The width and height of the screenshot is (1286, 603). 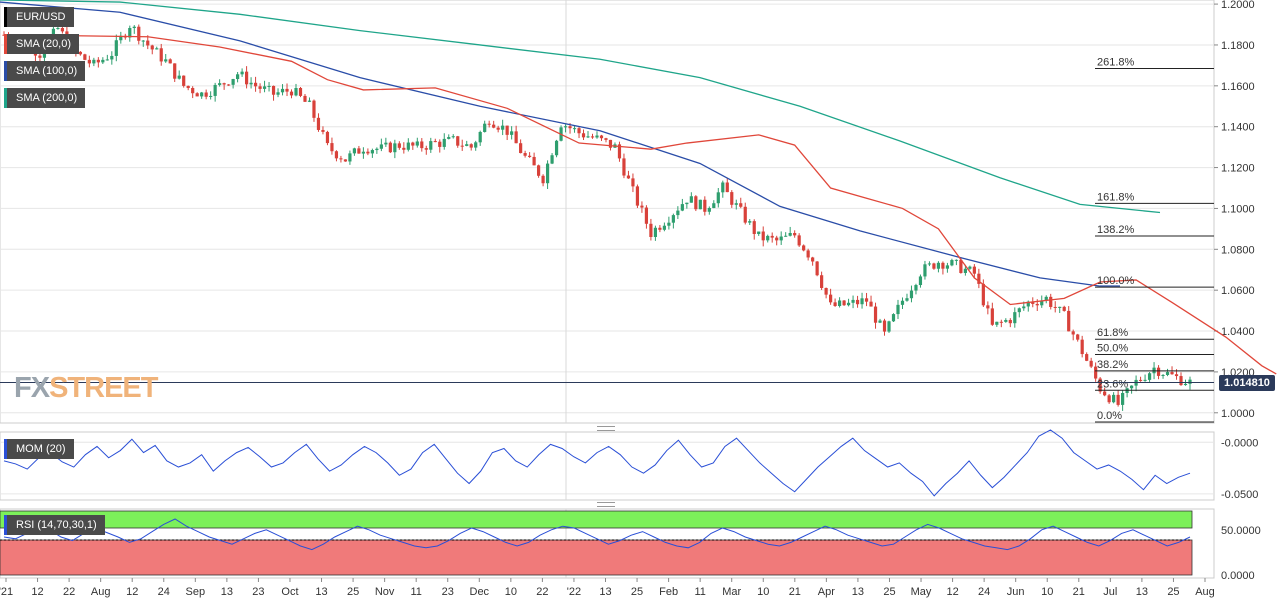 I want to click on date-tick-label: 10, so click(x=511, y=592).